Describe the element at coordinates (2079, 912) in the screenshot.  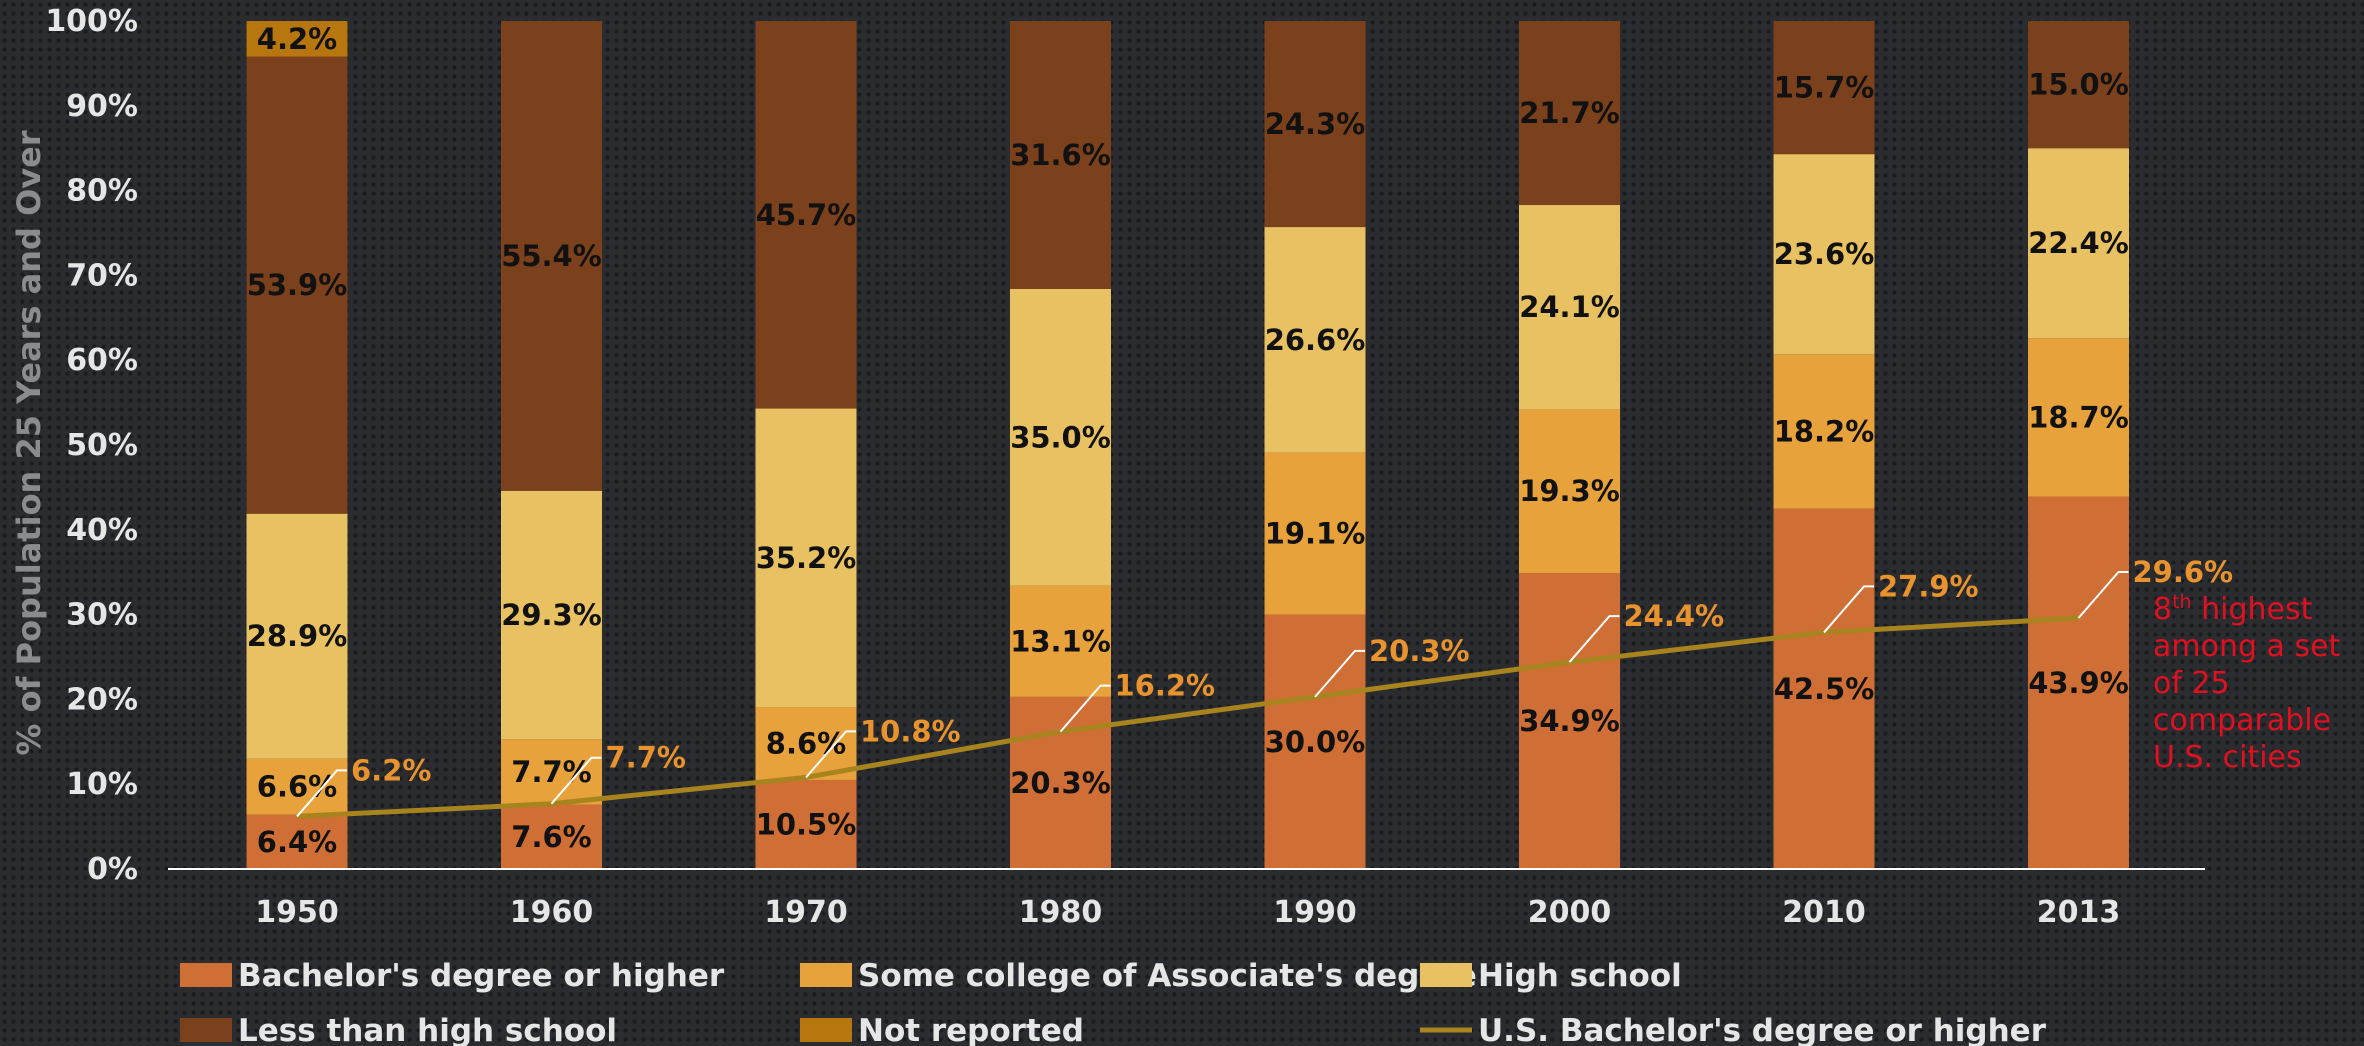
I see `x-tick-label: 2013` at that location.